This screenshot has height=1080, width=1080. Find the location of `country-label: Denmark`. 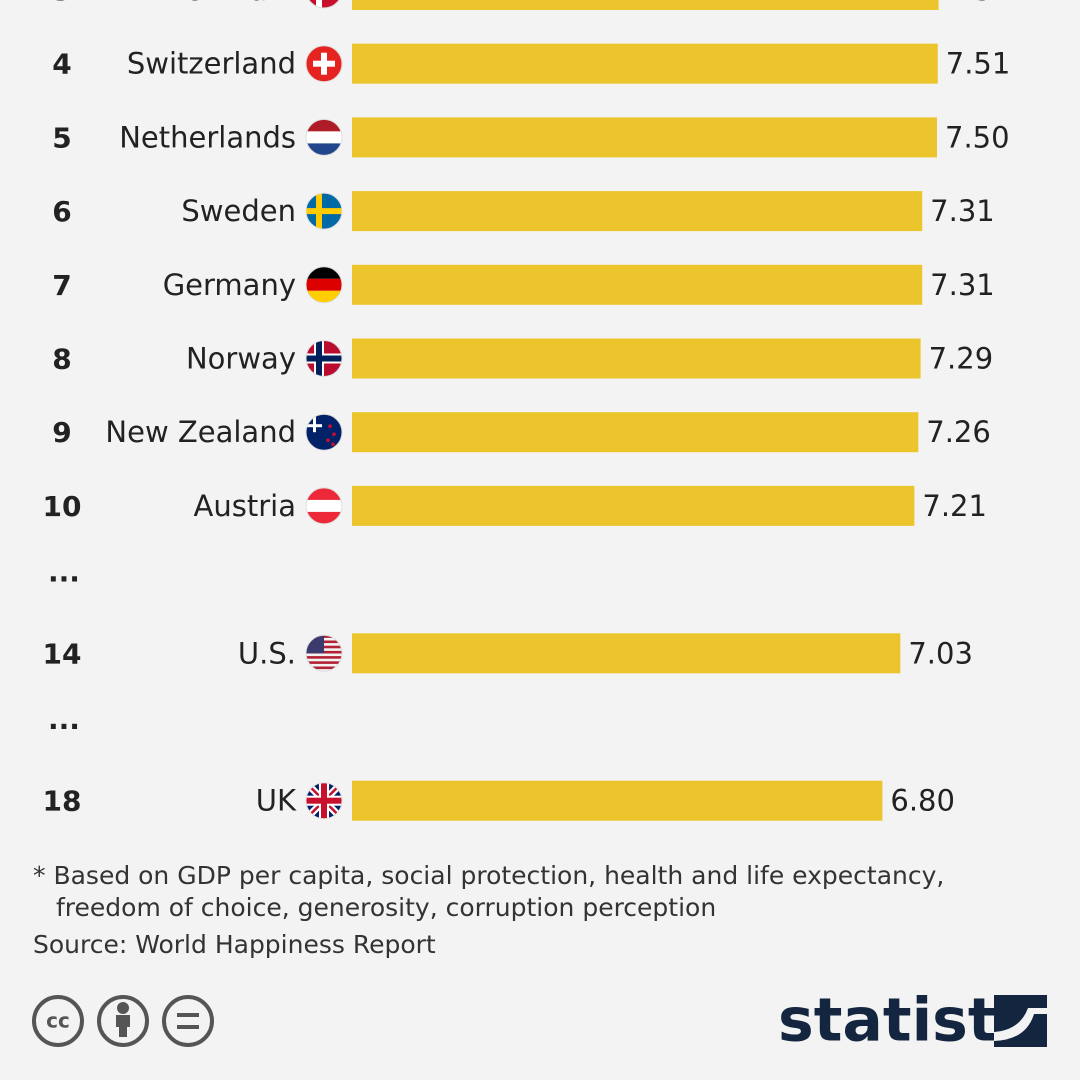

country-label: Denmark is located at coordinates (229, 3).